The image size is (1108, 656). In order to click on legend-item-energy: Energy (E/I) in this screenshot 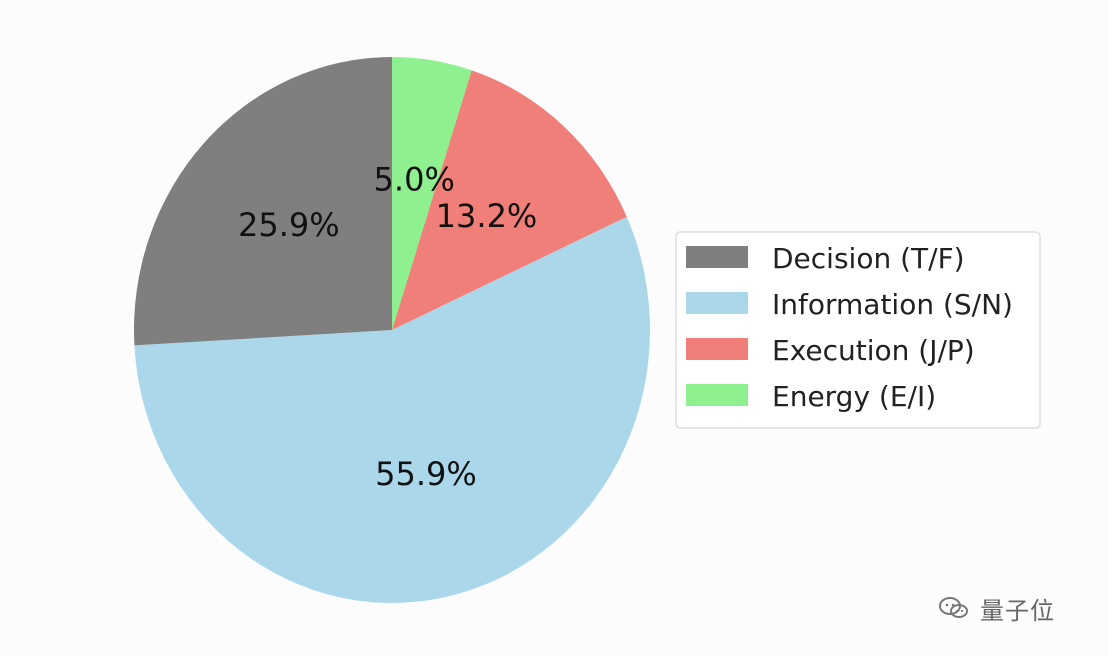, I will do `click(811, 396)`.